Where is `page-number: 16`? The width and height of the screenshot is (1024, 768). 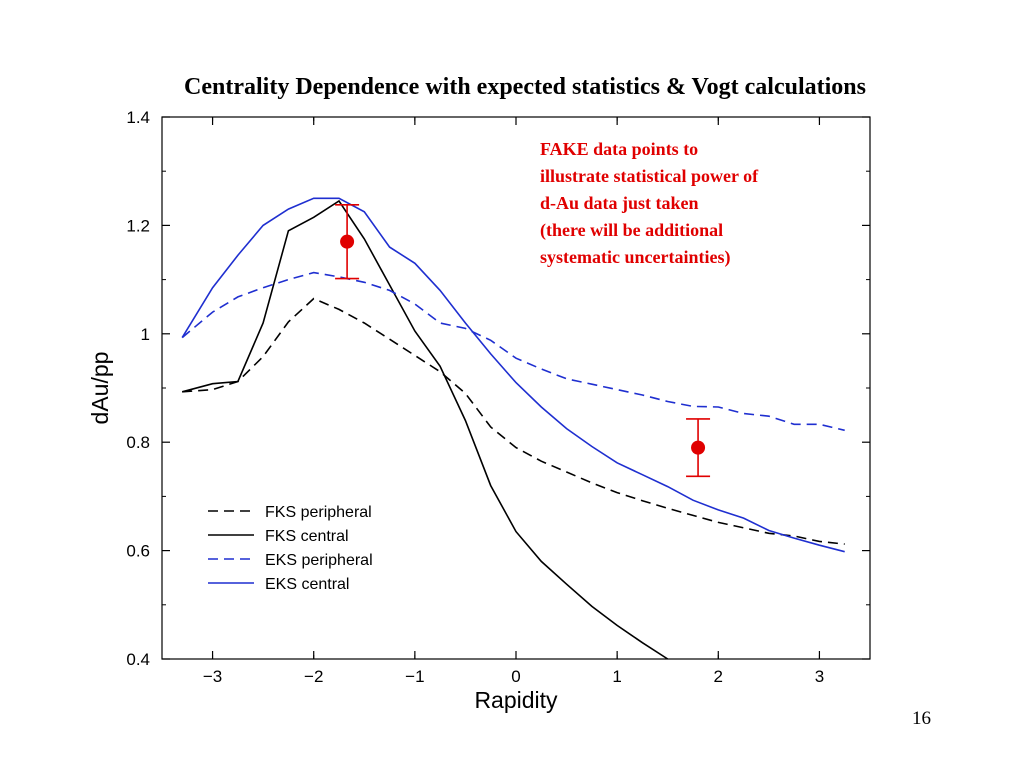 page-number: 16 is located at coordinates (921, 718).